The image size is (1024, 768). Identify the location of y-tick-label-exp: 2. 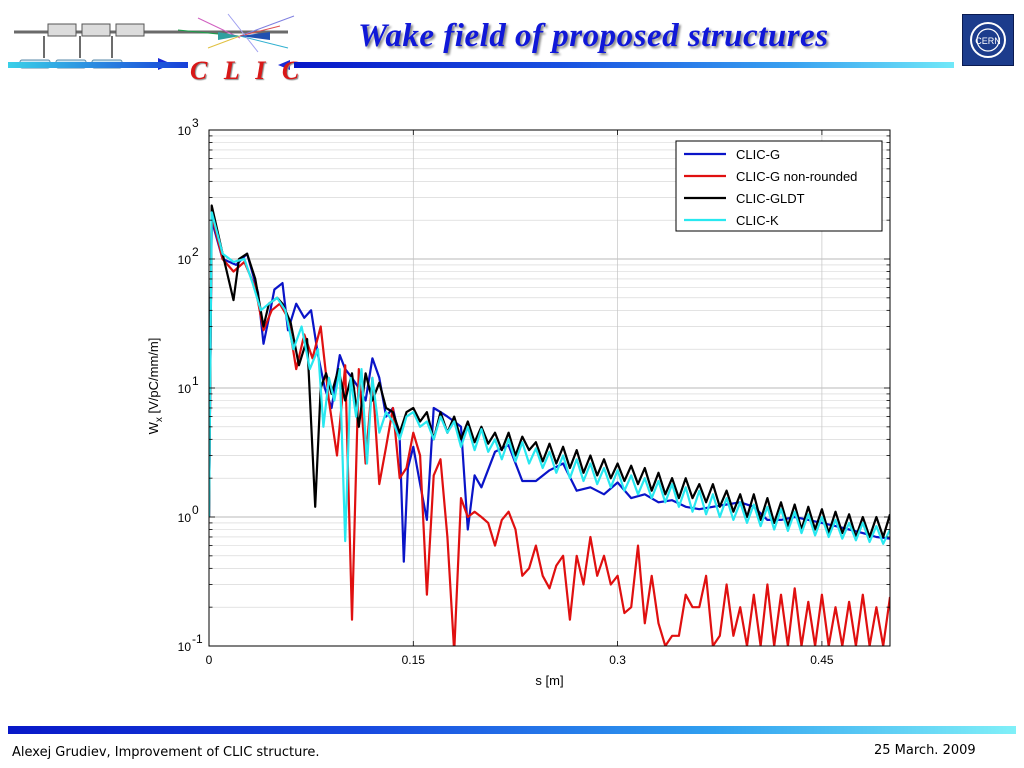
(195, 252).